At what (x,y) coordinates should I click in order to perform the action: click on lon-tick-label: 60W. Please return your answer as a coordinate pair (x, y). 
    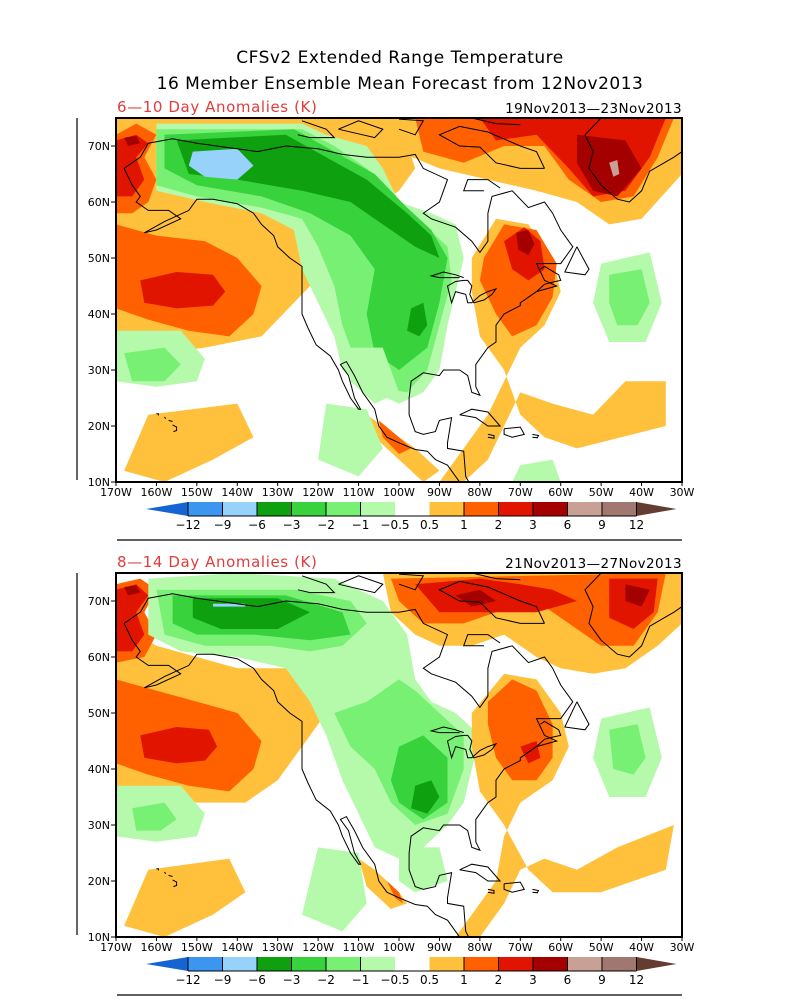
    Looking at the image, I should click on (560, 492).